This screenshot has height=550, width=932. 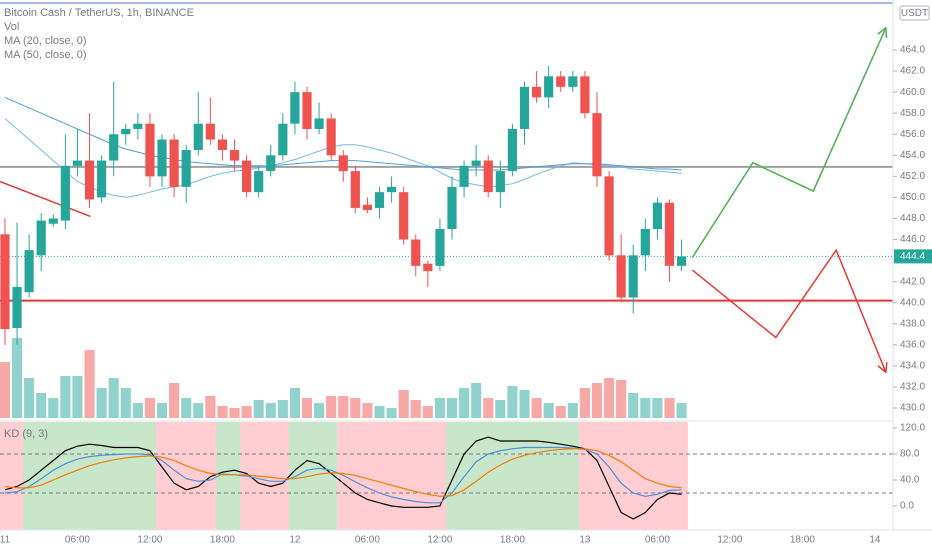 I want to click on x-tick-label: 06:00, so click(x=77, y=540).